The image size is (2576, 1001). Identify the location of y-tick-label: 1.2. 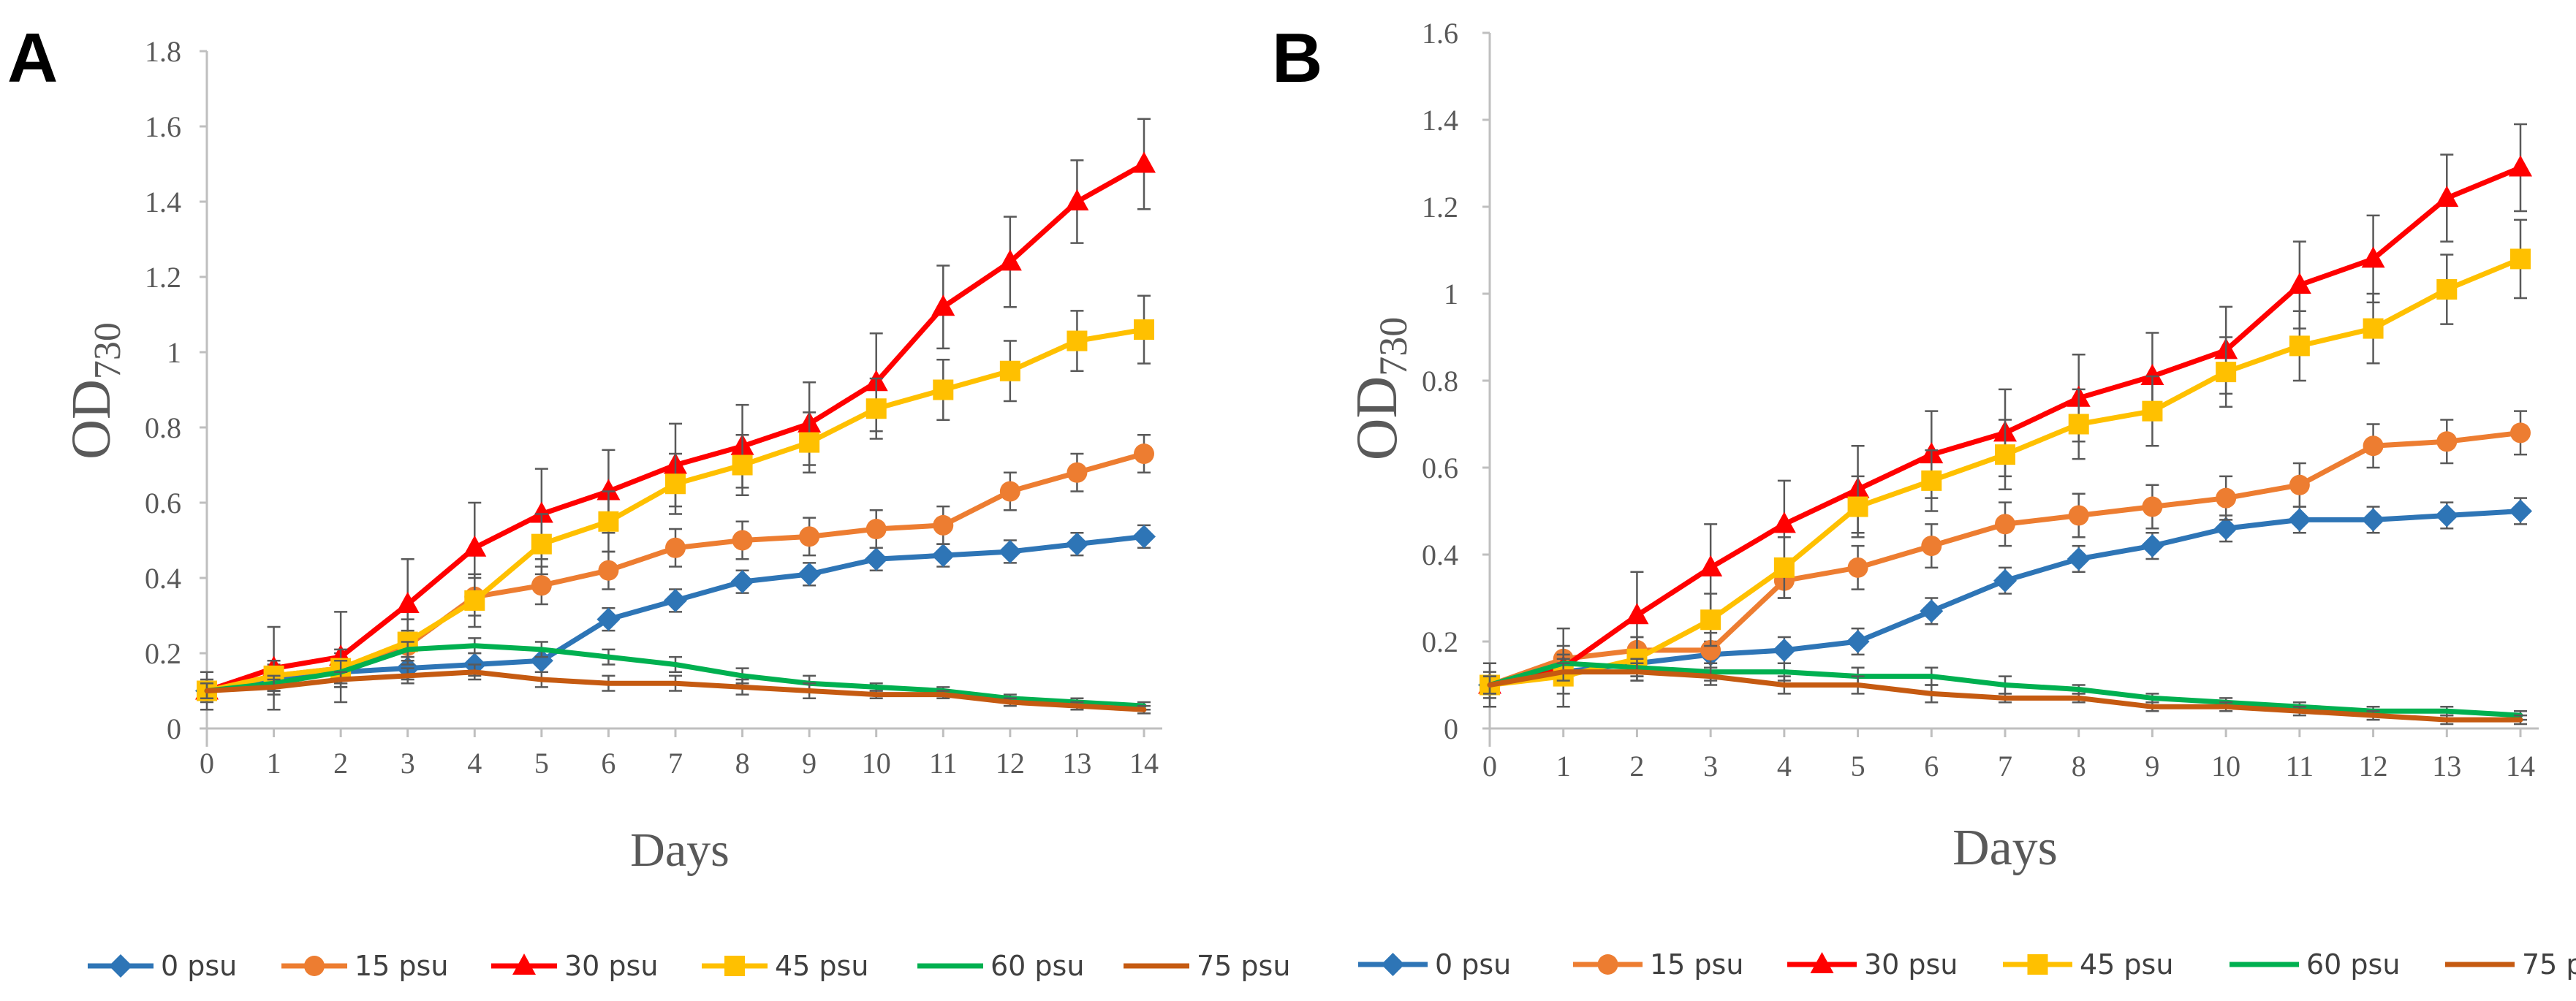
(163, 277).